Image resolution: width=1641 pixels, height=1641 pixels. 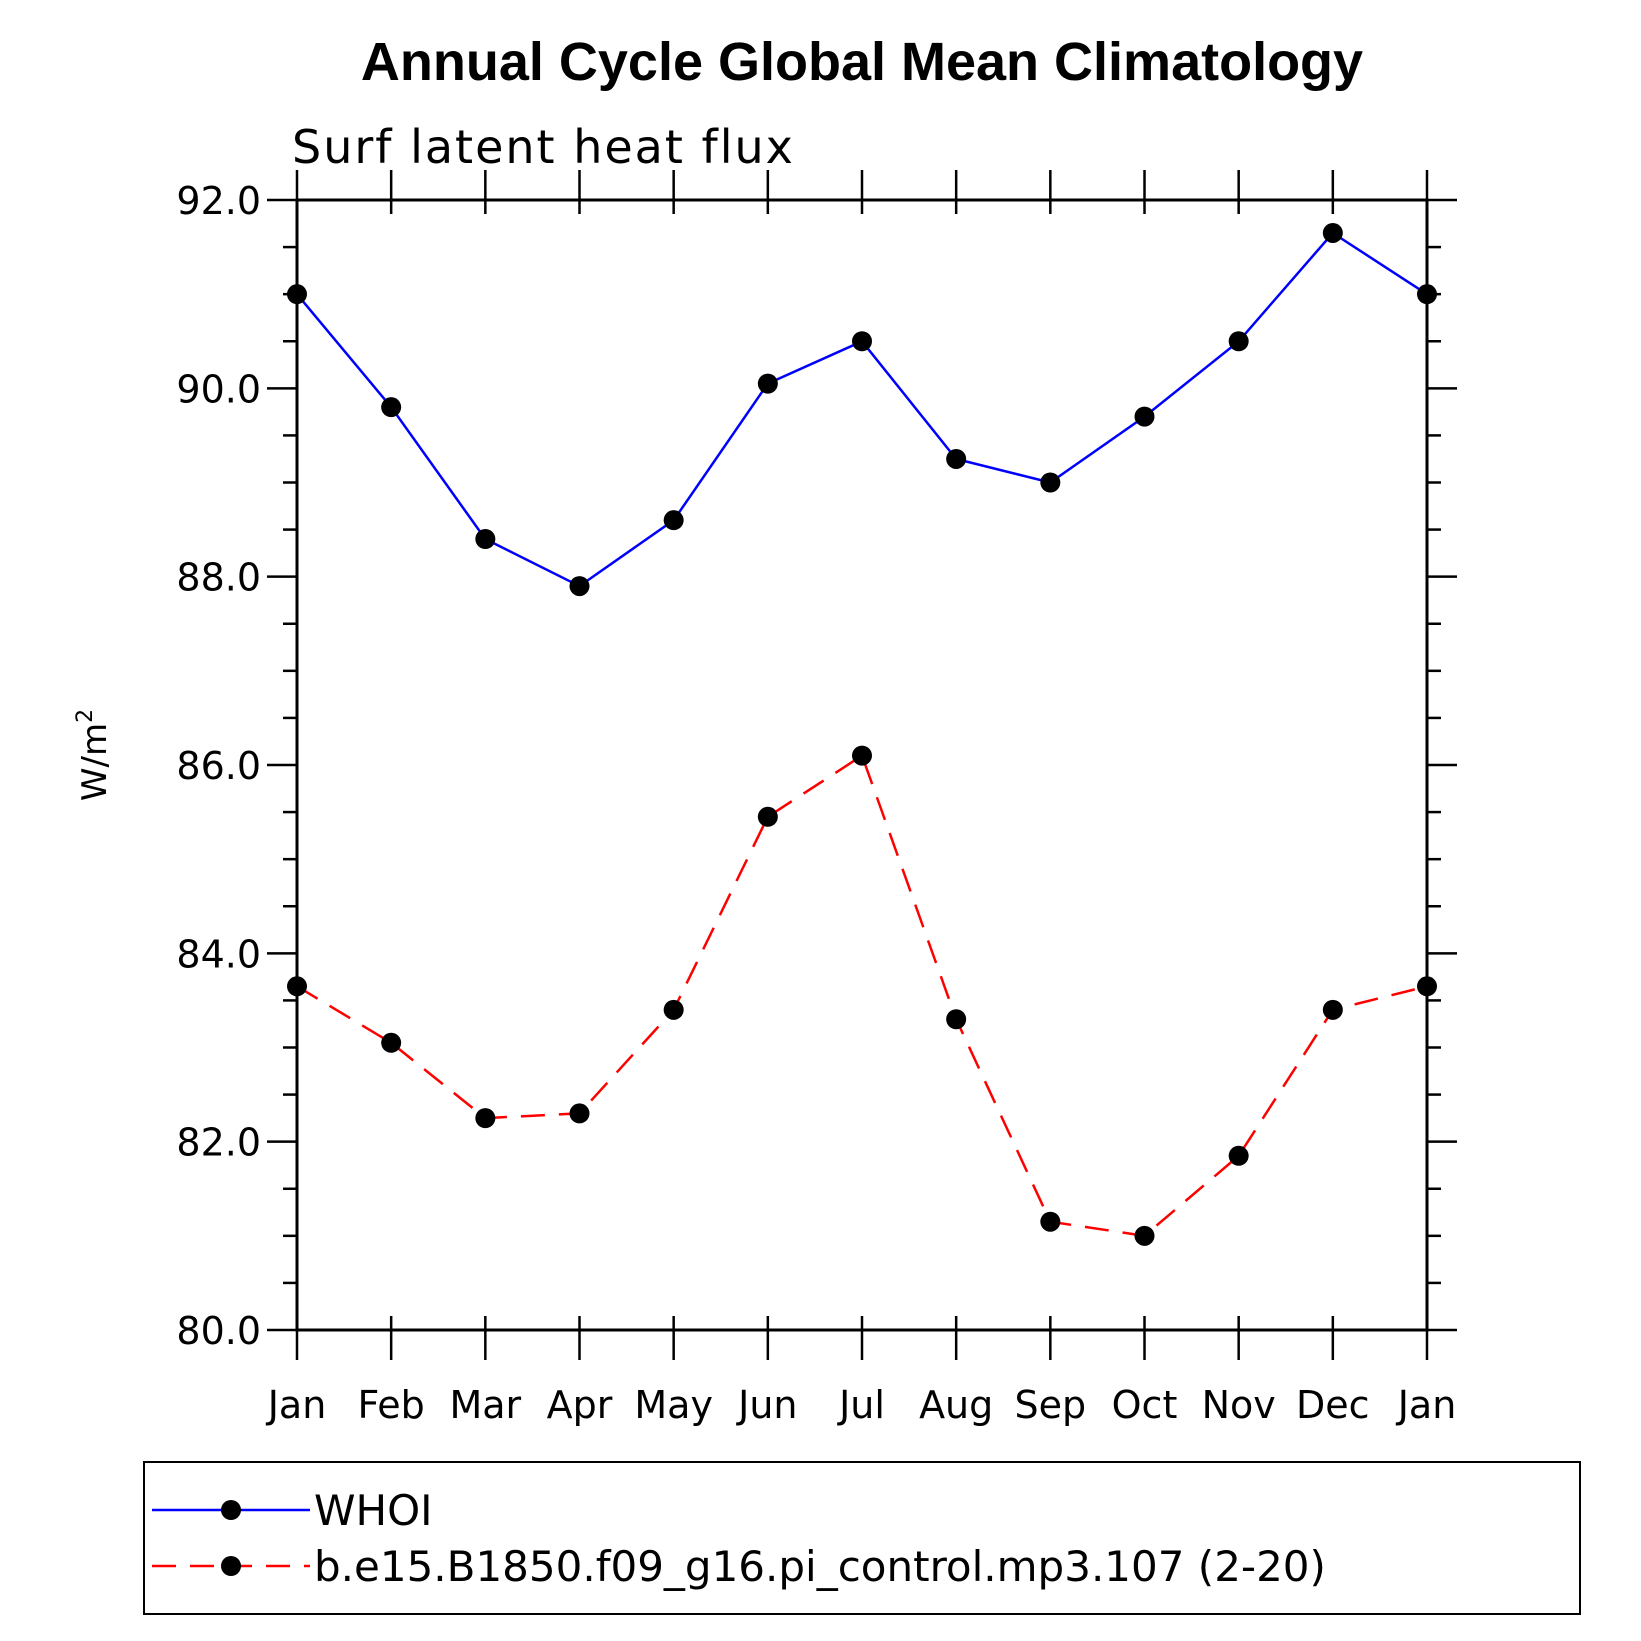 I want to click on x-tick-label: Dec, so click(x=1333, y=1405).